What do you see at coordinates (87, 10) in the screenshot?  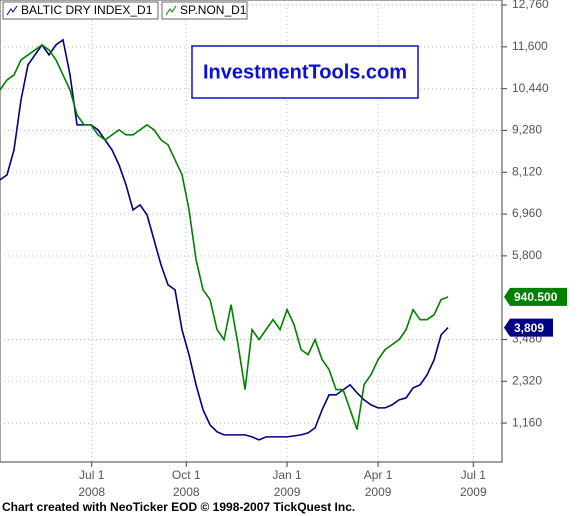 I see `legend-label: BALTIC DRY INDEX_D1` at bounding box center [87, 10].